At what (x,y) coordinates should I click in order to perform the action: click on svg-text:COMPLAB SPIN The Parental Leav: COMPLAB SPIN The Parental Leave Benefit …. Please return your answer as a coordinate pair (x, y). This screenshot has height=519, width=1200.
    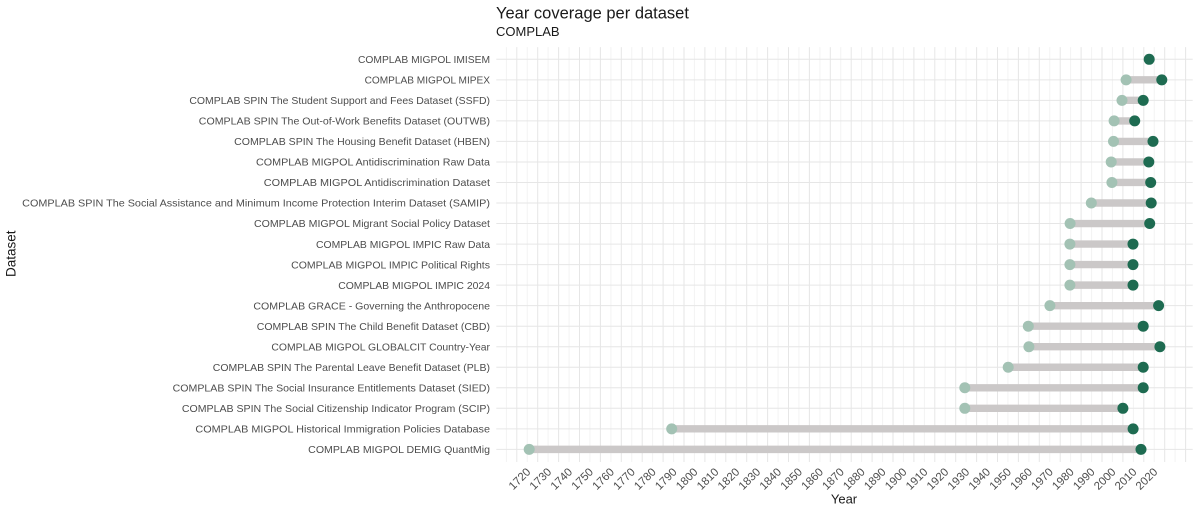
    Looking at the image, I should click on (351, 368).